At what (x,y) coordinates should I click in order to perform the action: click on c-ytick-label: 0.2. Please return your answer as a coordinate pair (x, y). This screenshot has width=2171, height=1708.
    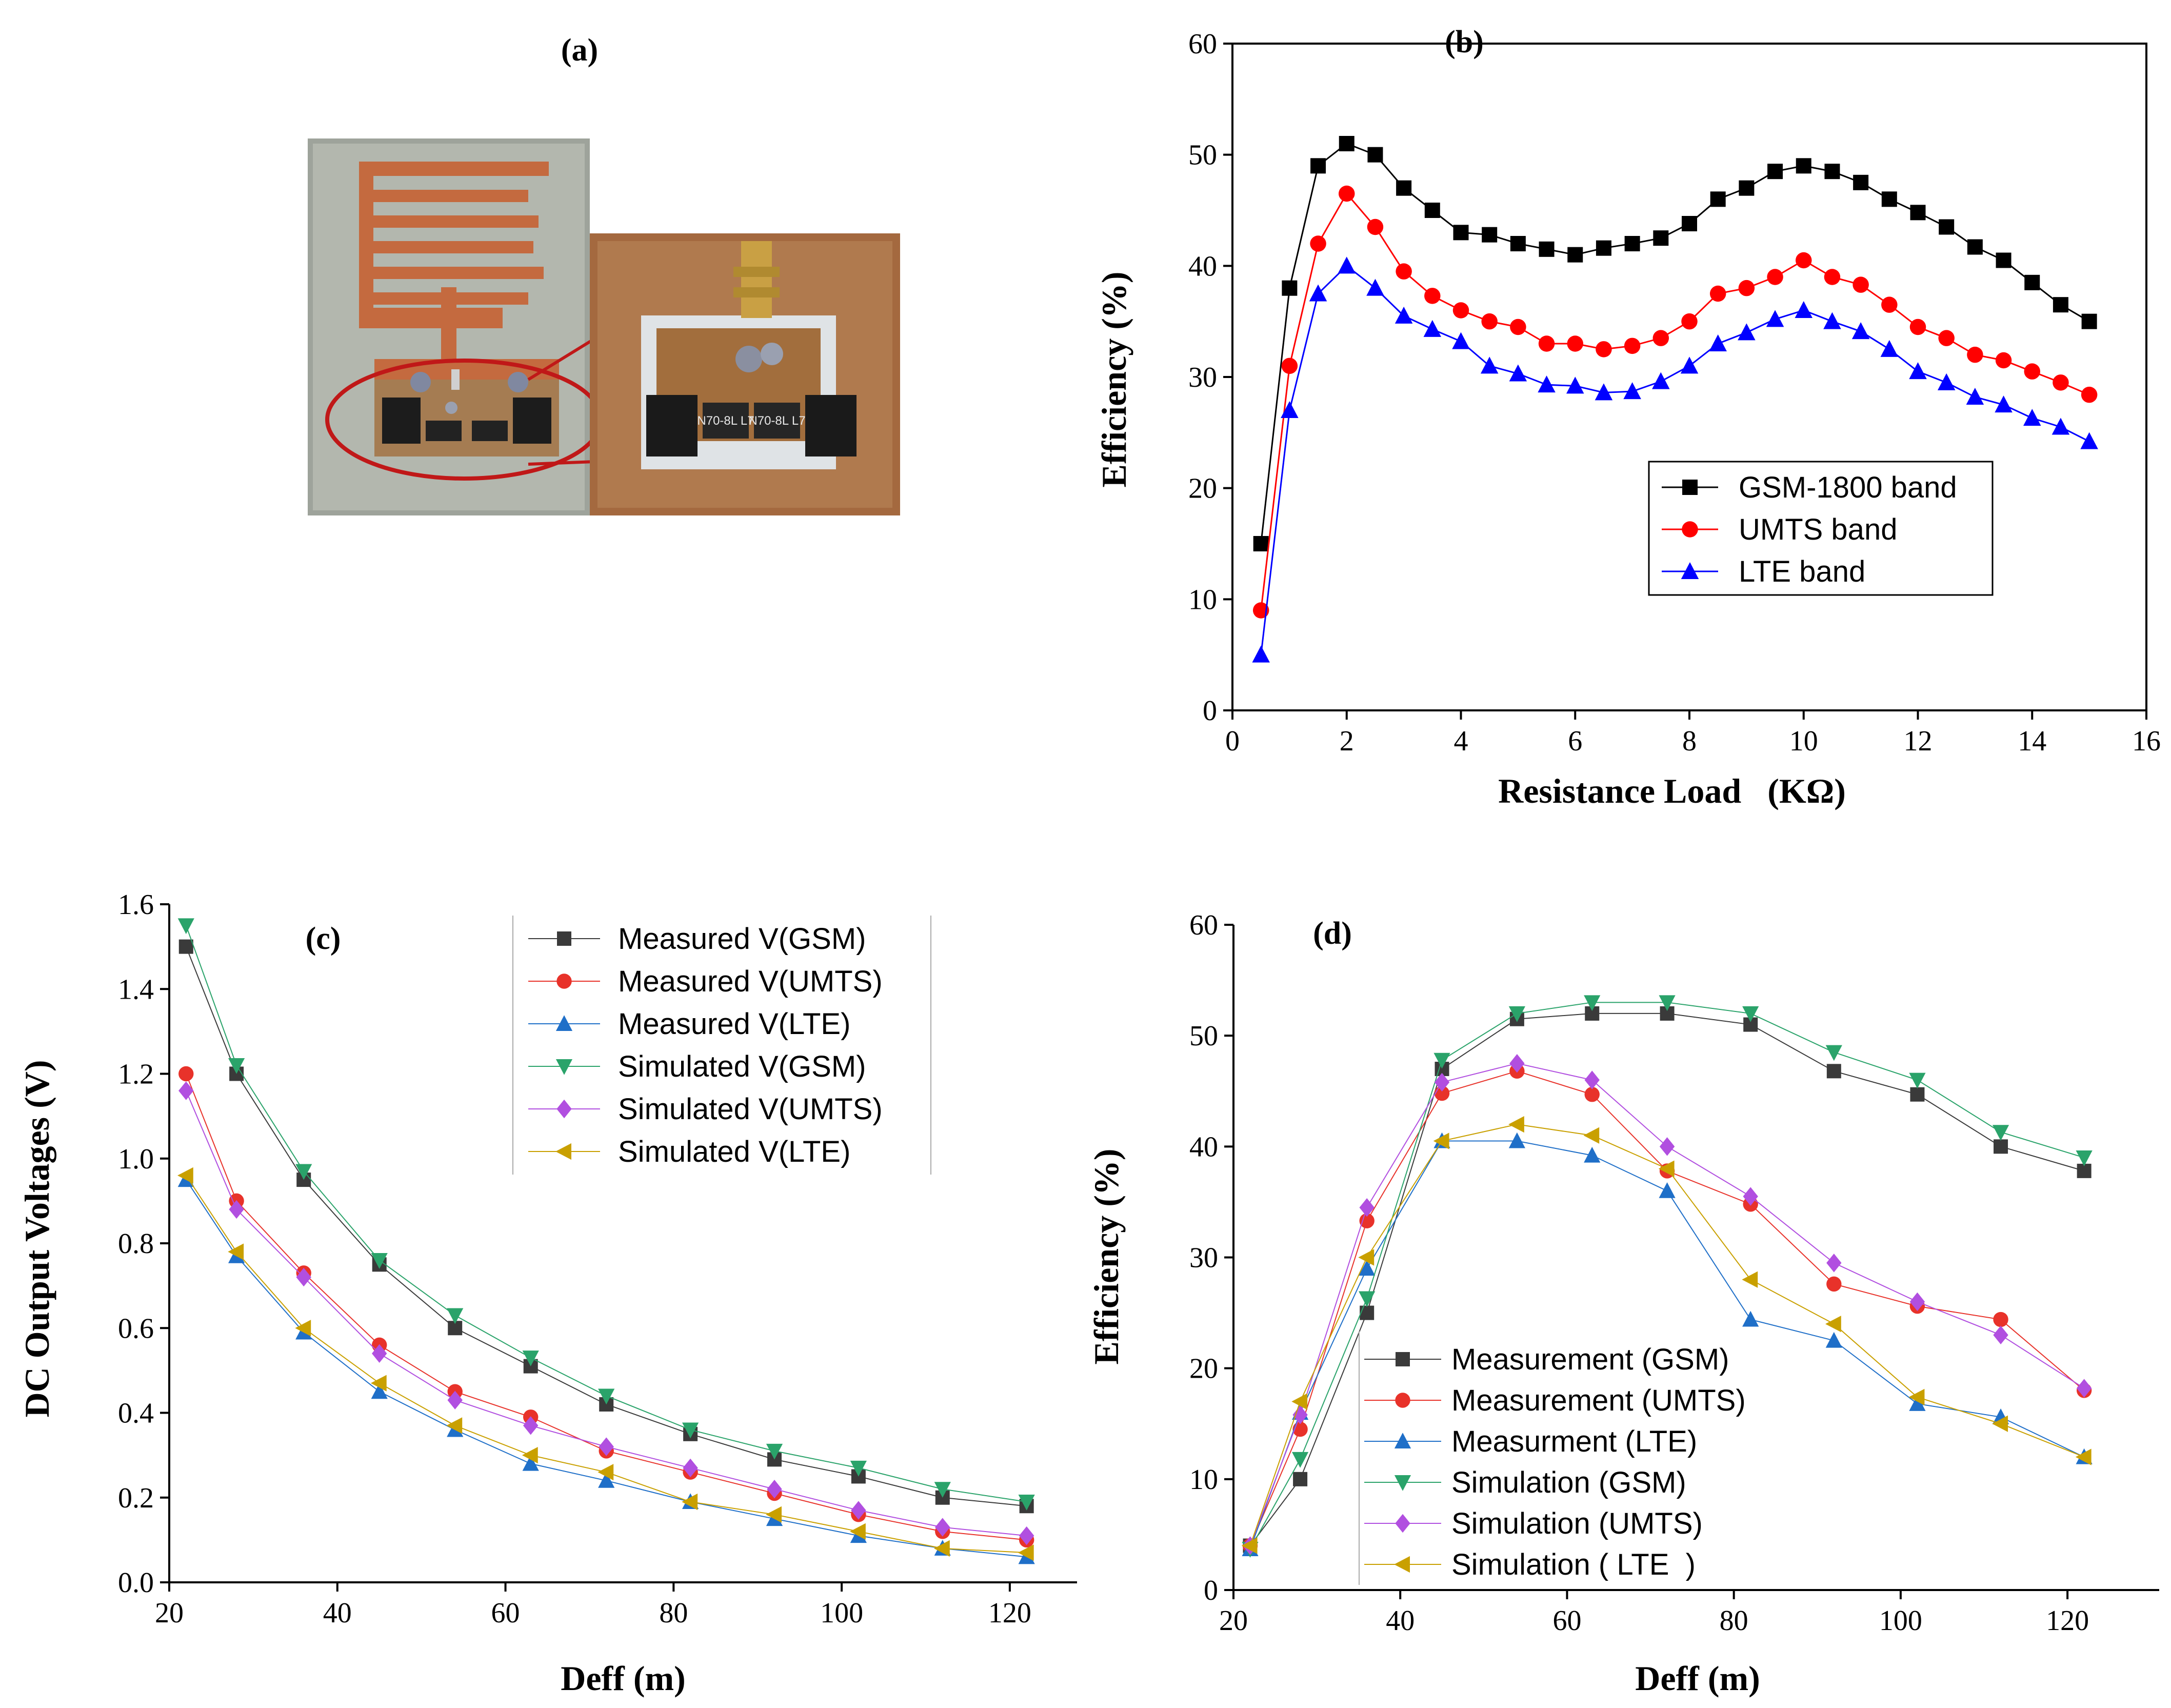
    Looking at the image, I should click on (136, 1498).